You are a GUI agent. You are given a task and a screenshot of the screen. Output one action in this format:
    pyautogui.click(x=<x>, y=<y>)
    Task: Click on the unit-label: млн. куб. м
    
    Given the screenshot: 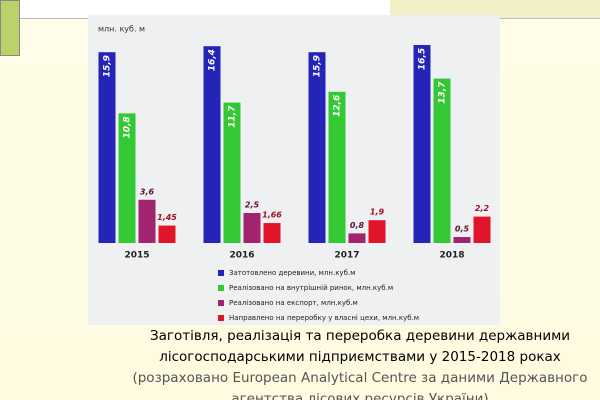 What is the action you would take?
    pyautogui.click(x=121, y=29)
    